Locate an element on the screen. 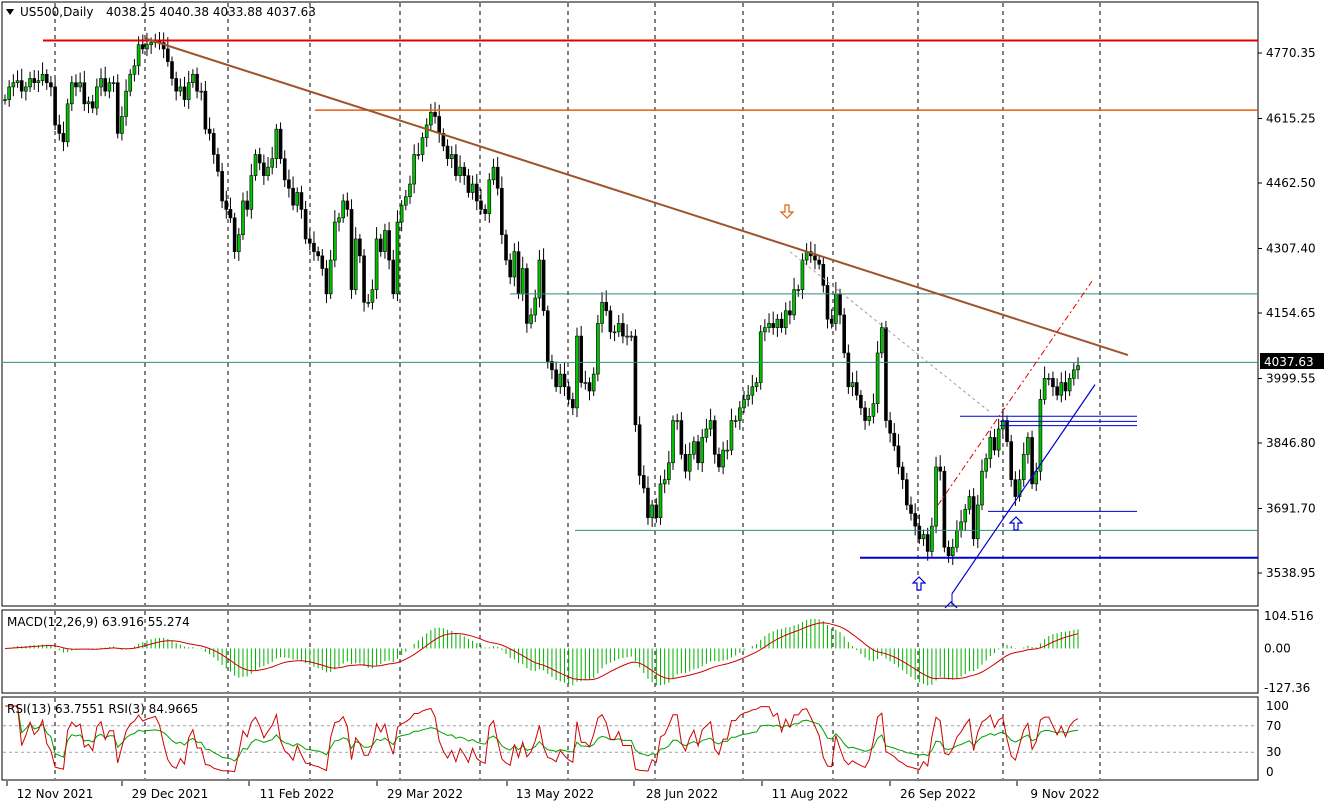  time-axis-label: 29 Mar 2022 is located at coordinates (425, 794).